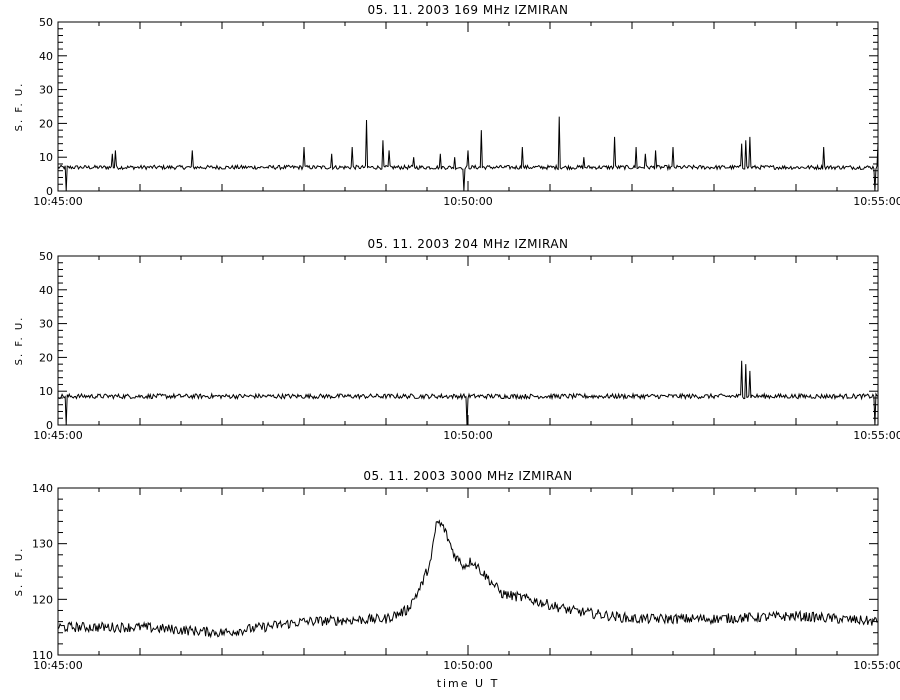 The width and height of the screenshot is (900, 700). Describe the element at coordinates (42, 488) in the screenshot. I see `y-tick-label: 140` at that location.